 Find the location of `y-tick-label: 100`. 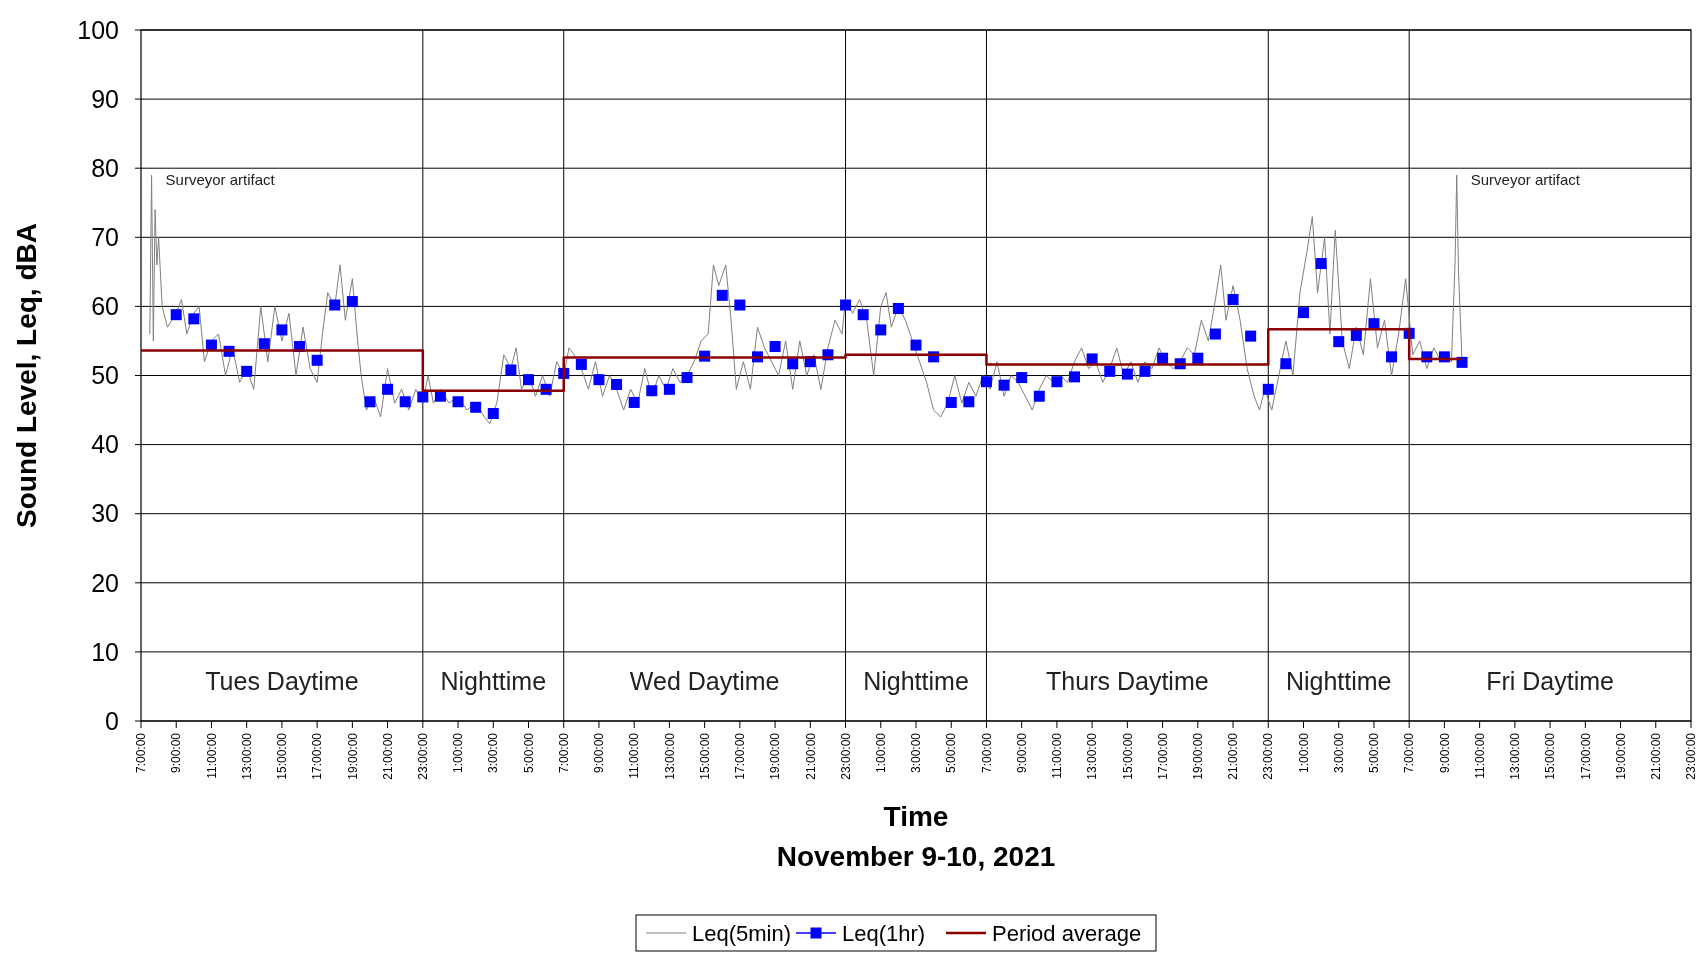

y-tick-label: 100 is located at coordinates (98, 29).